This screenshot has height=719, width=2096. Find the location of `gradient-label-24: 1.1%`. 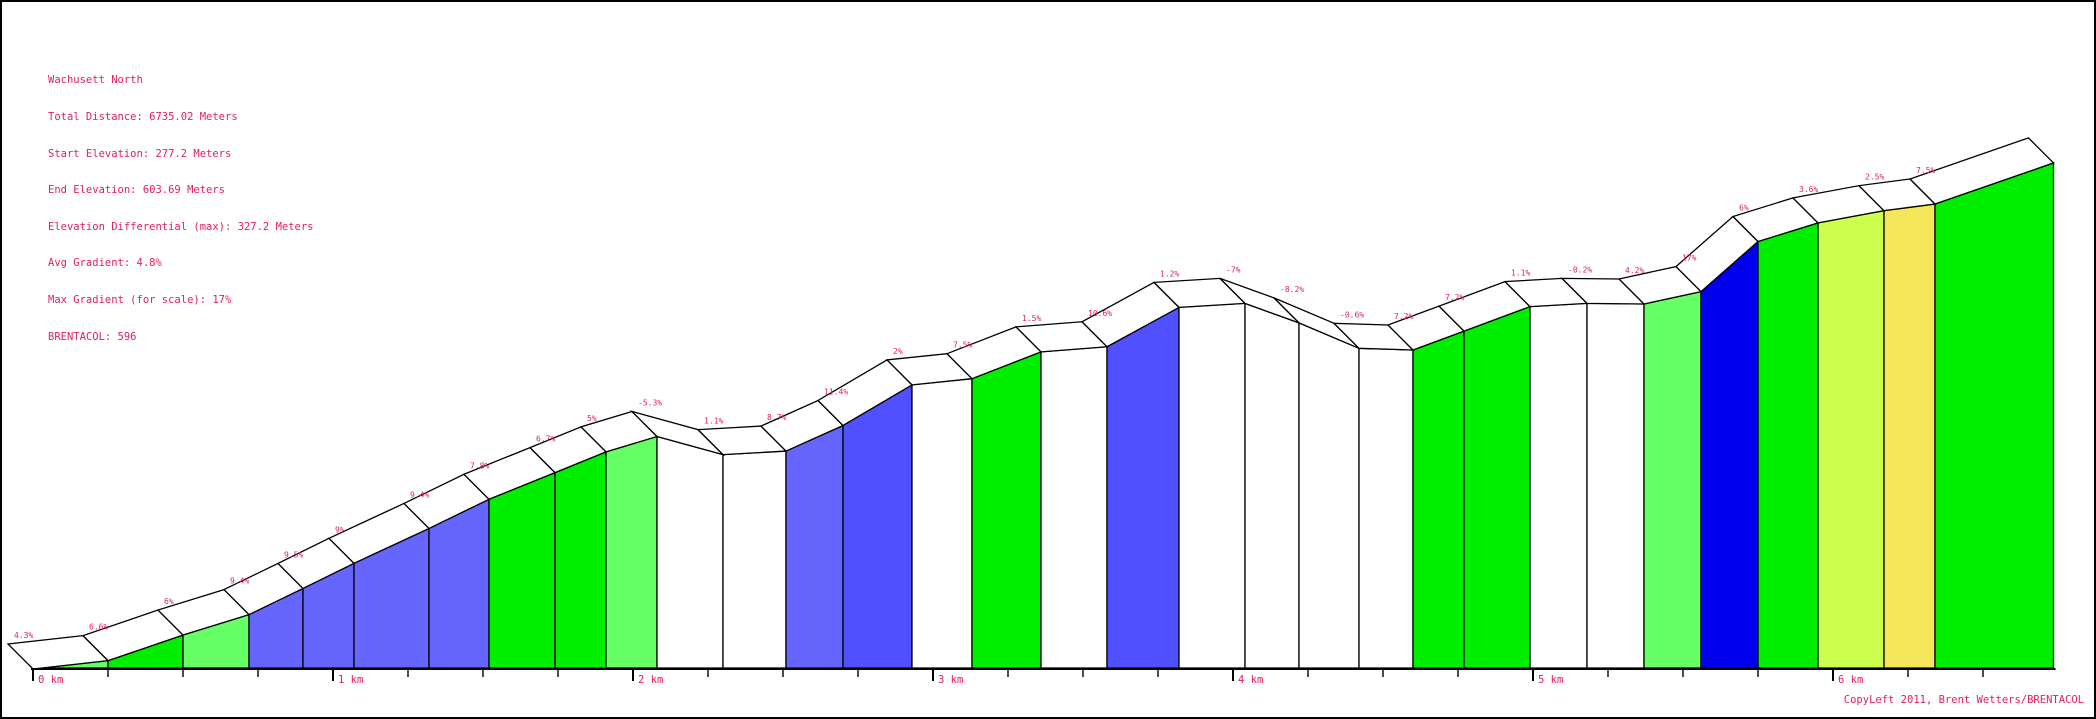

gradient-label-24: 1.1% is located at coordinates (1520, 273).